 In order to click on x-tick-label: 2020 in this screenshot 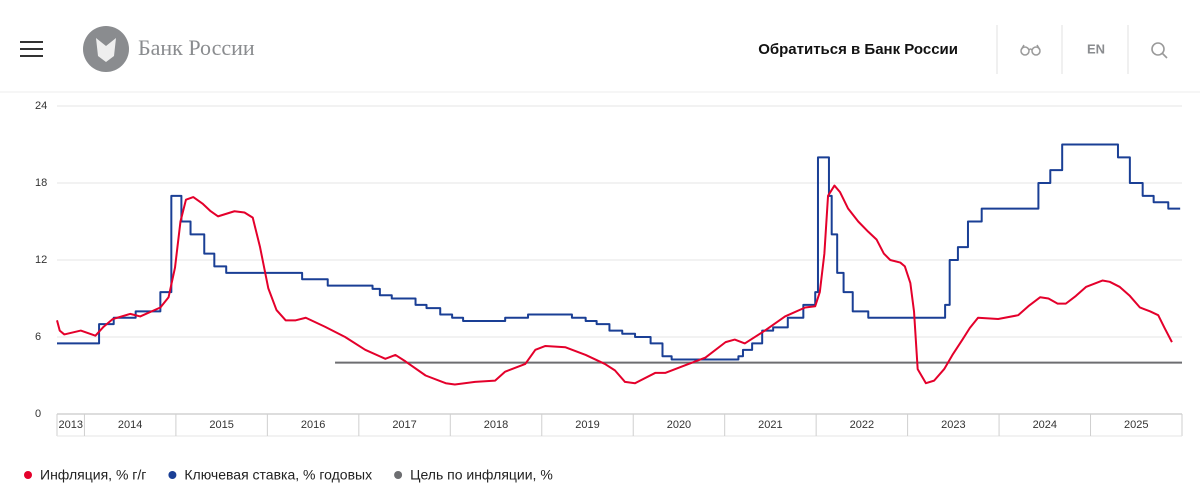, I will do `click(679, 425)`.